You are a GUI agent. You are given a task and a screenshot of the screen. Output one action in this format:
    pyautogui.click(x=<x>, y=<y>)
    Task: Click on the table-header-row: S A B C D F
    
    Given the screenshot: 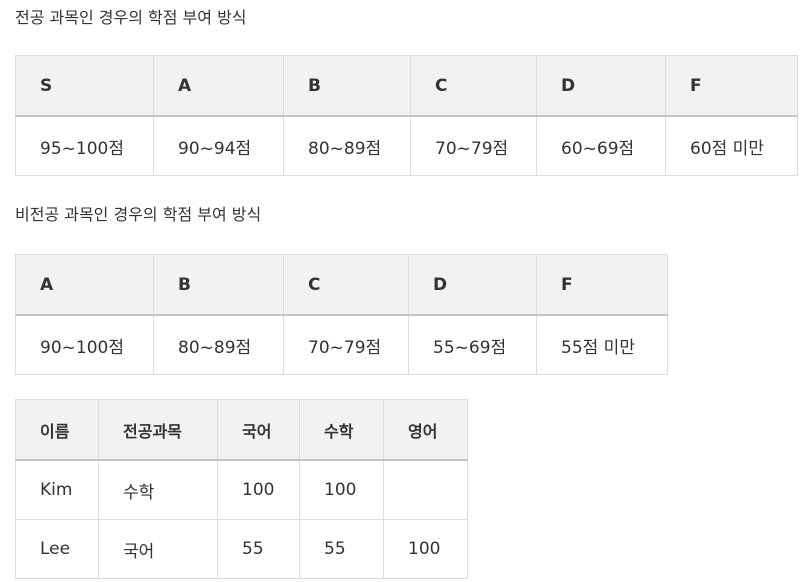 What is the action you would take?
    pyautogui.click(x=406, y=86)
    